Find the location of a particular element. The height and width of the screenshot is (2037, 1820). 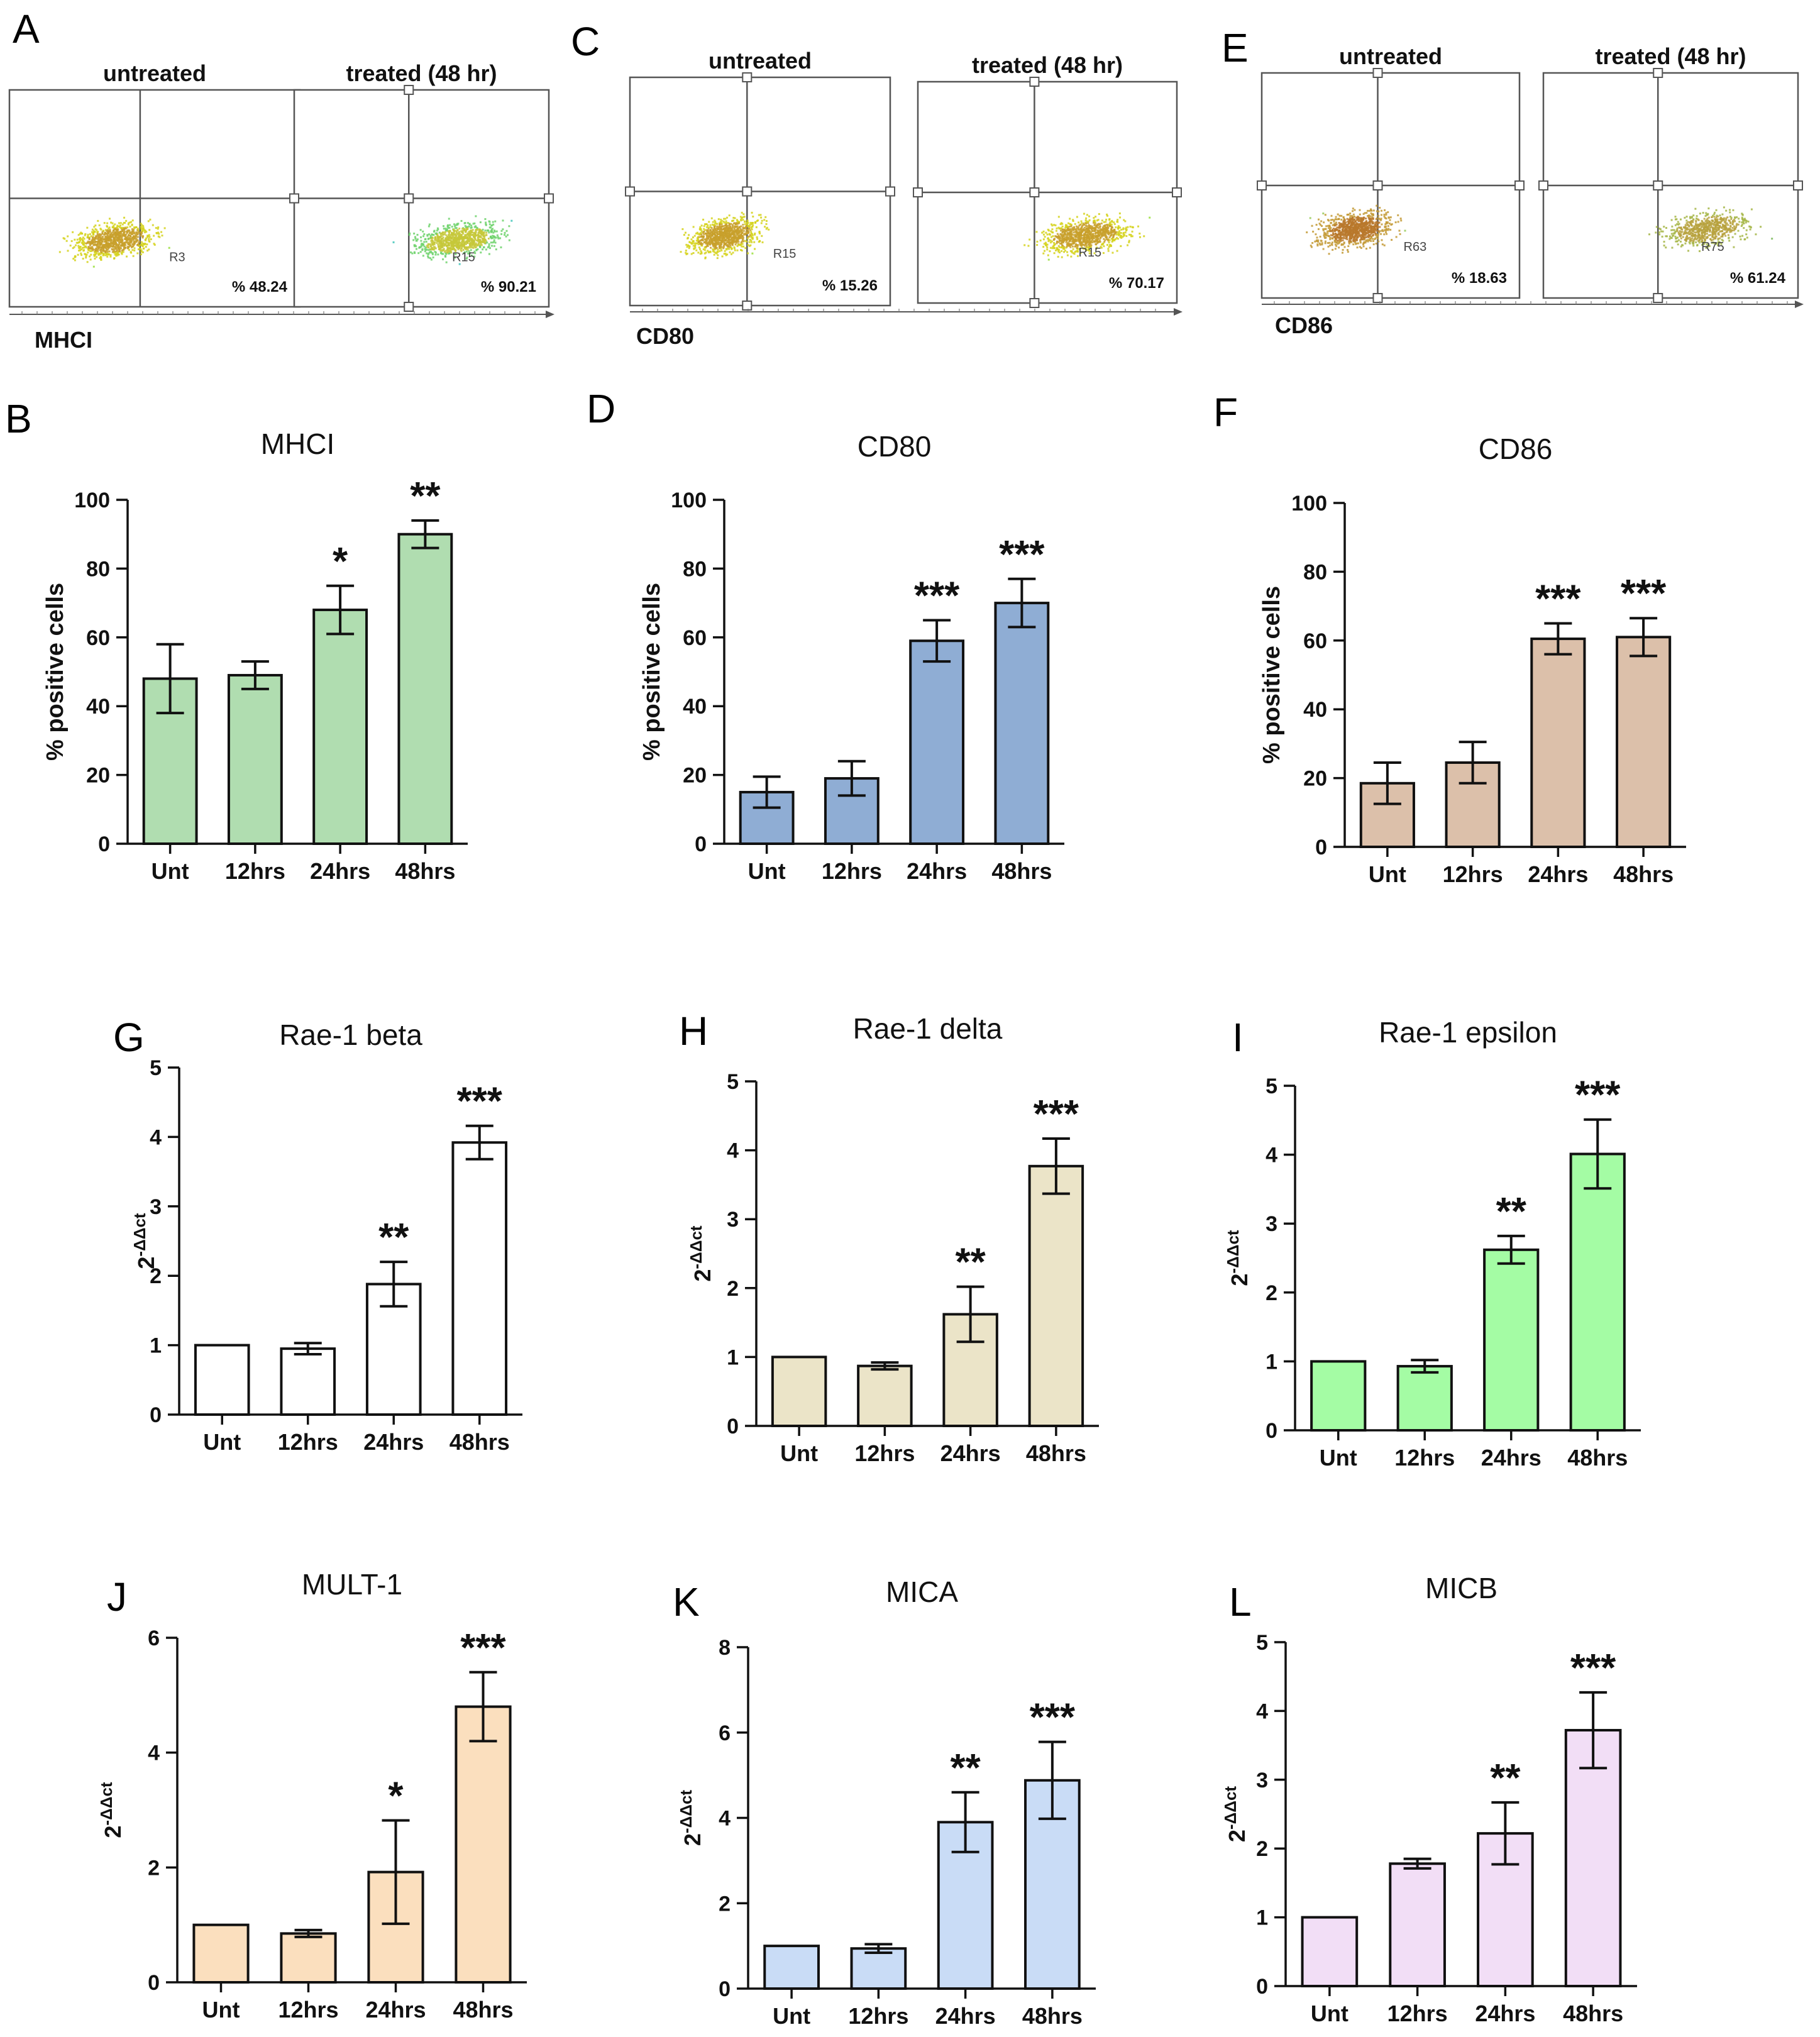

percent-label: % 18.63 is located at coordinates (1479, 278).